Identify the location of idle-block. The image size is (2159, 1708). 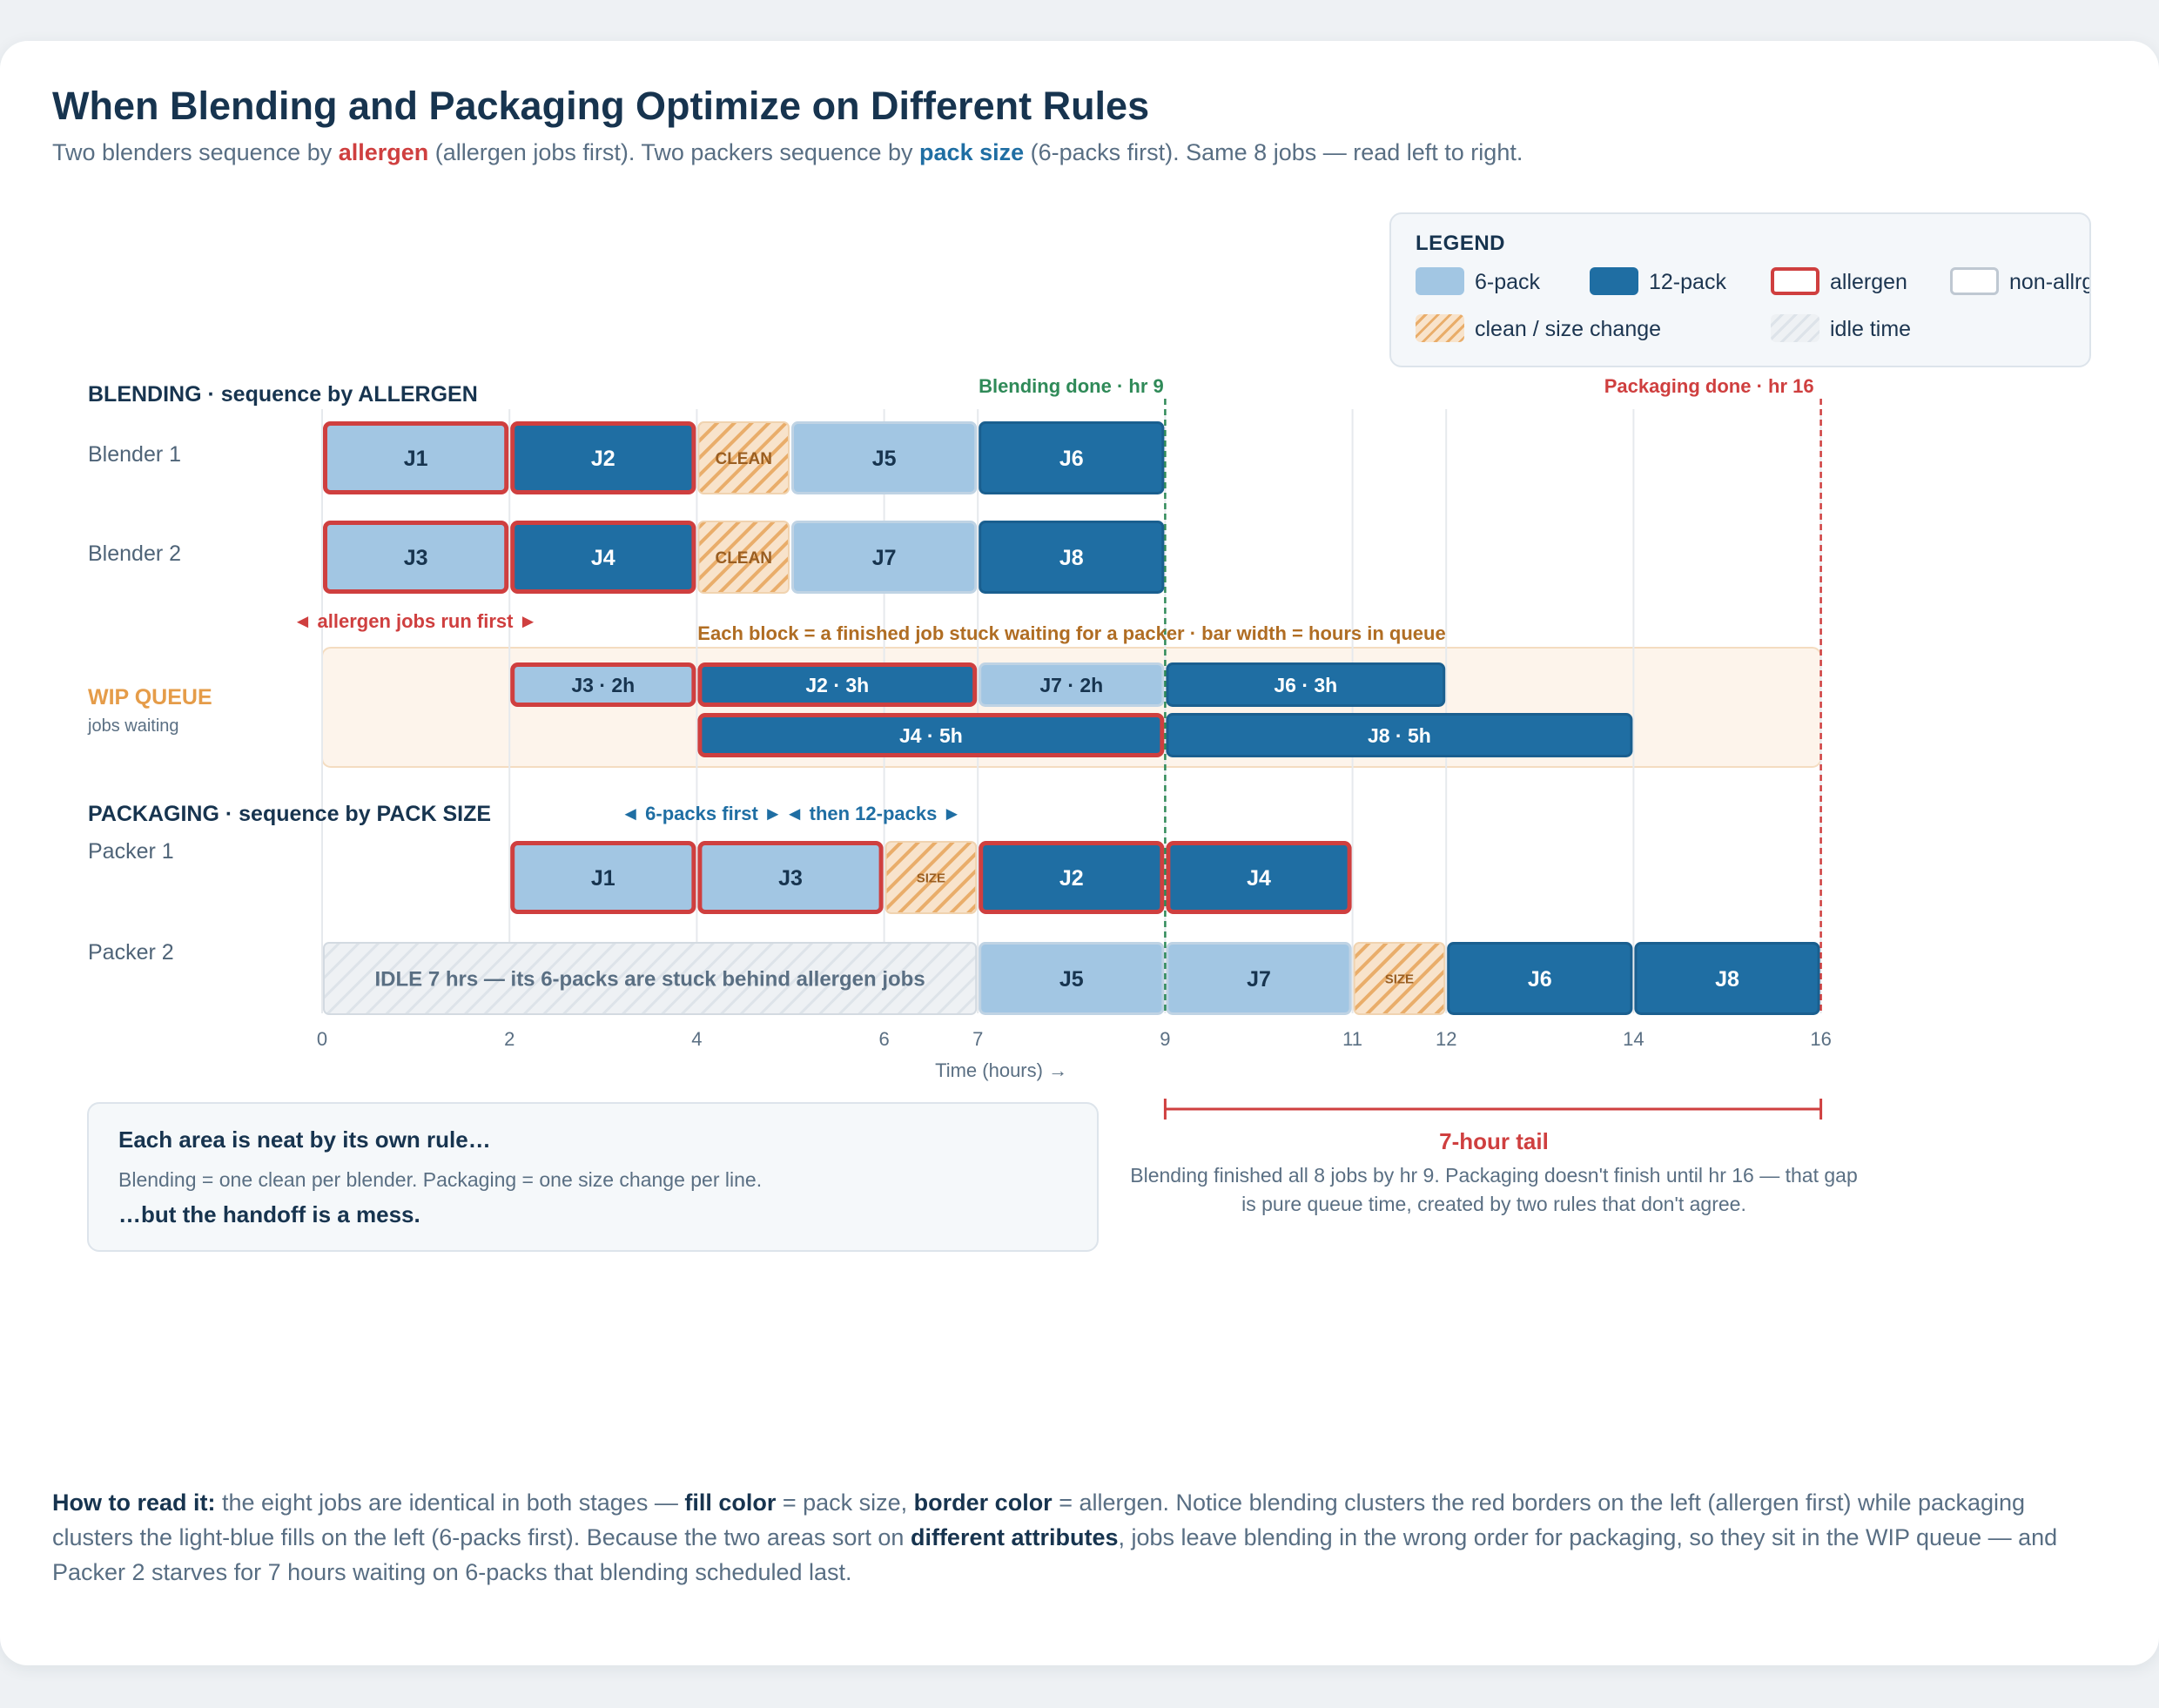
(650, 978).